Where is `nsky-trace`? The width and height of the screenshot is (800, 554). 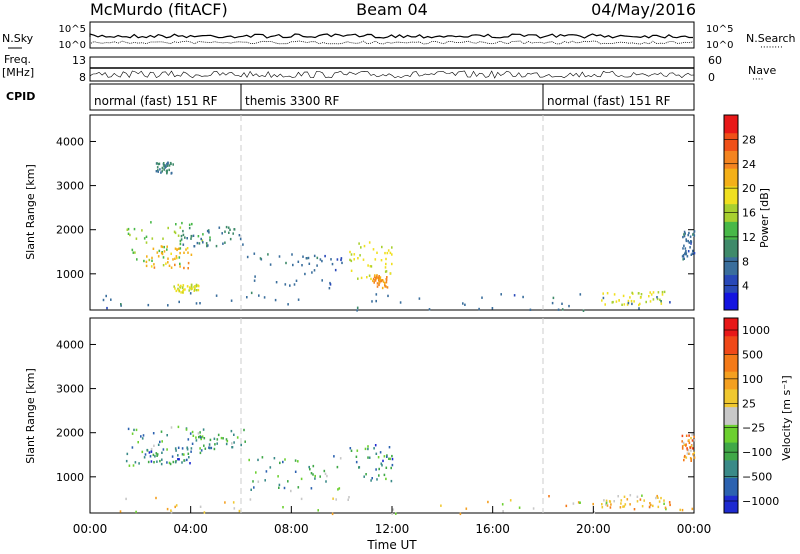 nsky-trace is located at coordinates (391, 36).